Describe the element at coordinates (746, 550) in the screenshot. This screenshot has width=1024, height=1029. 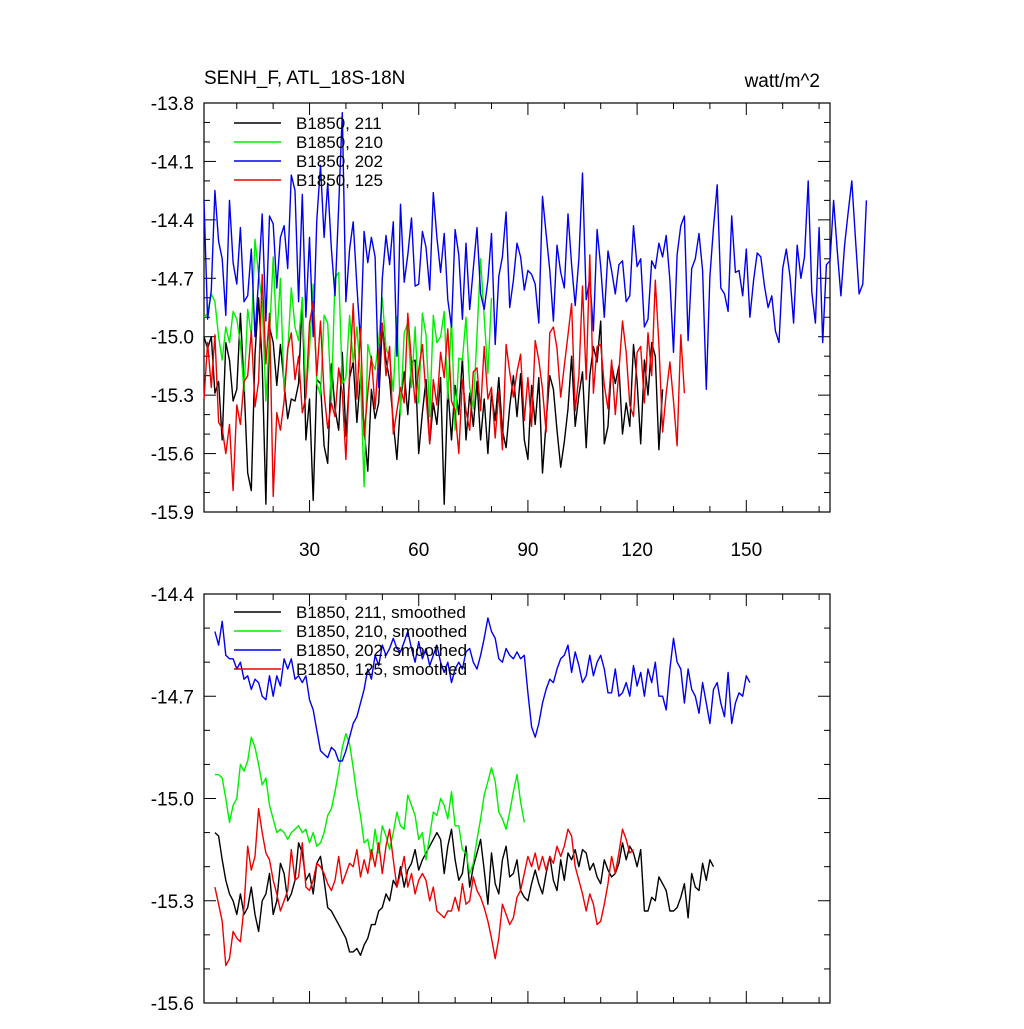
I see `x-tick-label: 150` at that location.